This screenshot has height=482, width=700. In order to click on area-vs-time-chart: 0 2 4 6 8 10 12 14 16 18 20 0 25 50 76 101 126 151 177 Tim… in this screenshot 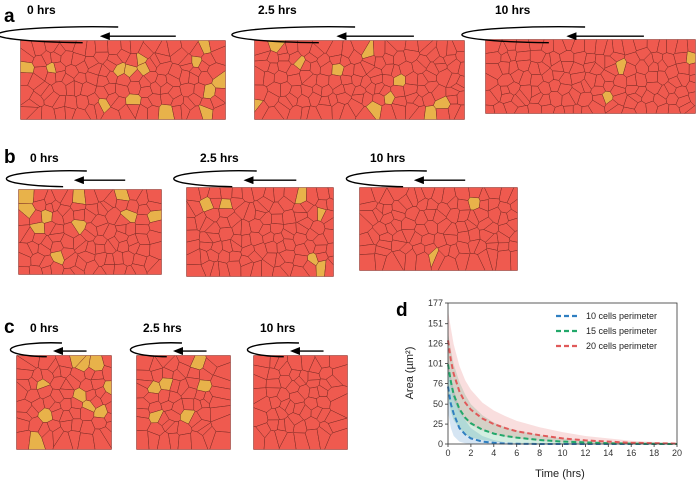, I will do `click(543, 389)`.